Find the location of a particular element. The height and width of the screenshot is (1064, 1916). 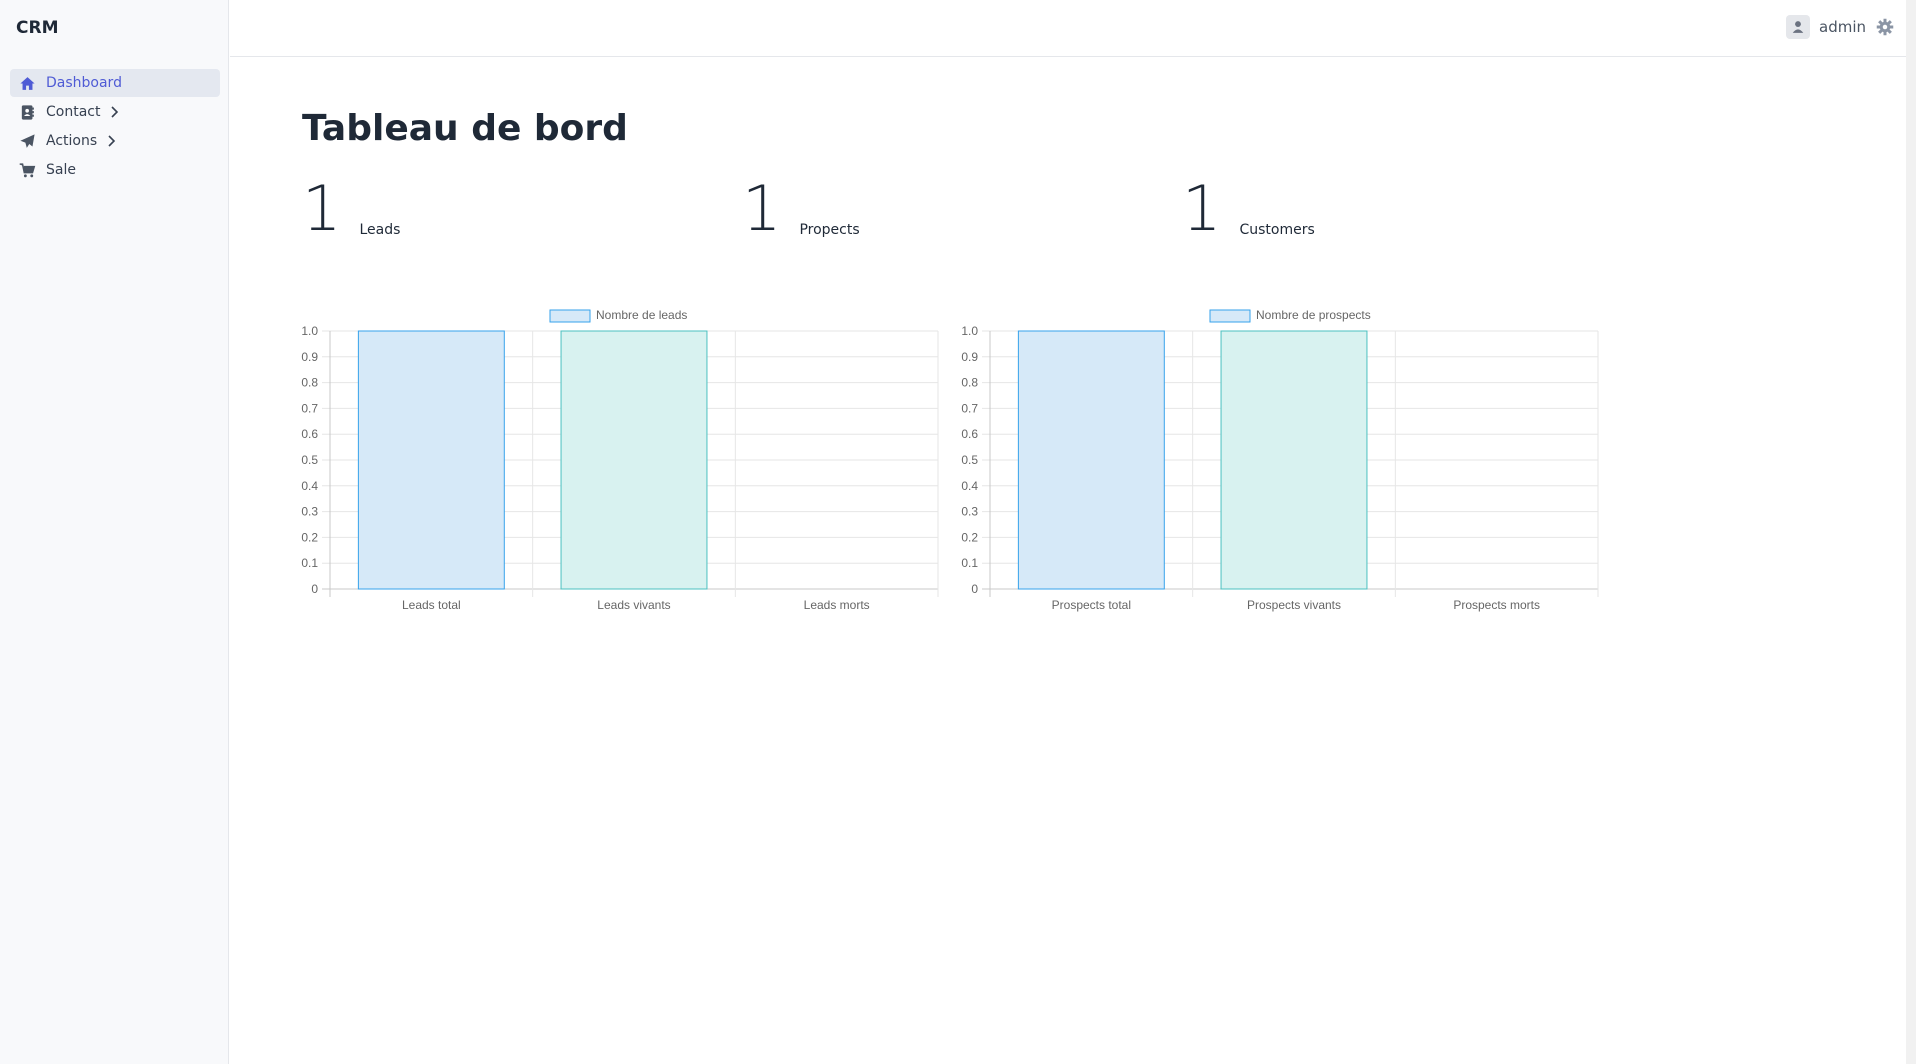

user-menu: admin is located at coordinates (1826, 27).